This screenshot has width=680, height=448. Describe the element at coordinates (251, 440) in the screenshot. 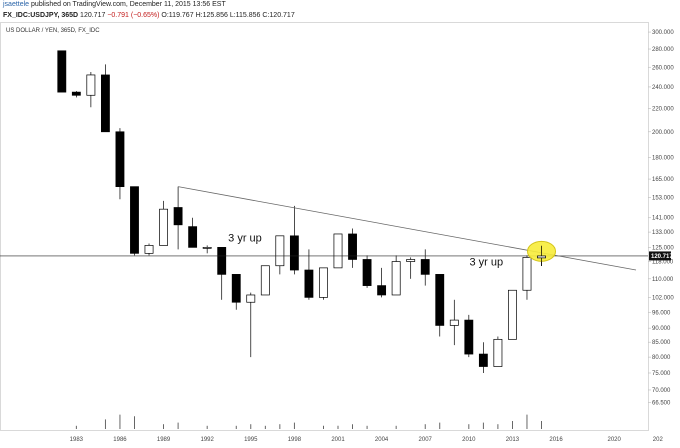

I see `x-tick-label: 1995` at that location.